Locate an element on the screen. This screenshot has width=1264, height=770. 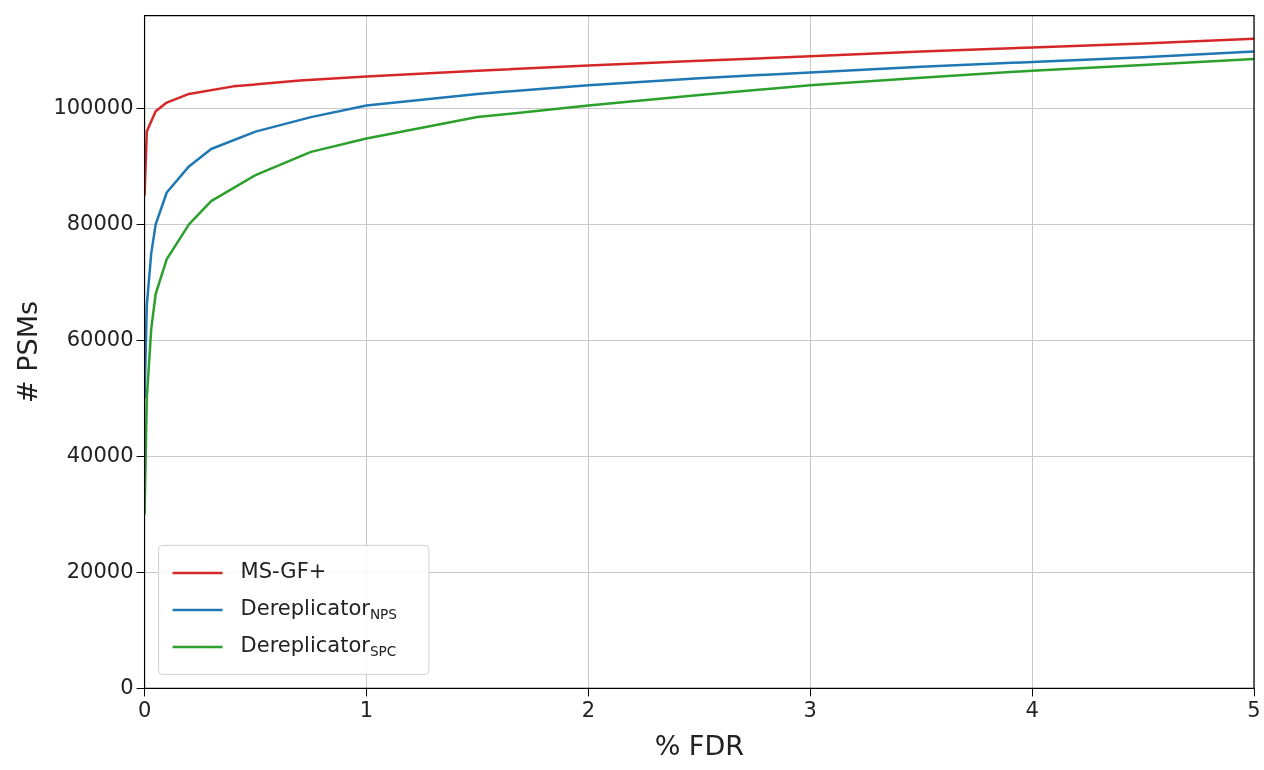
x-tick-label: 5 is located at coordinates (1254, 710).